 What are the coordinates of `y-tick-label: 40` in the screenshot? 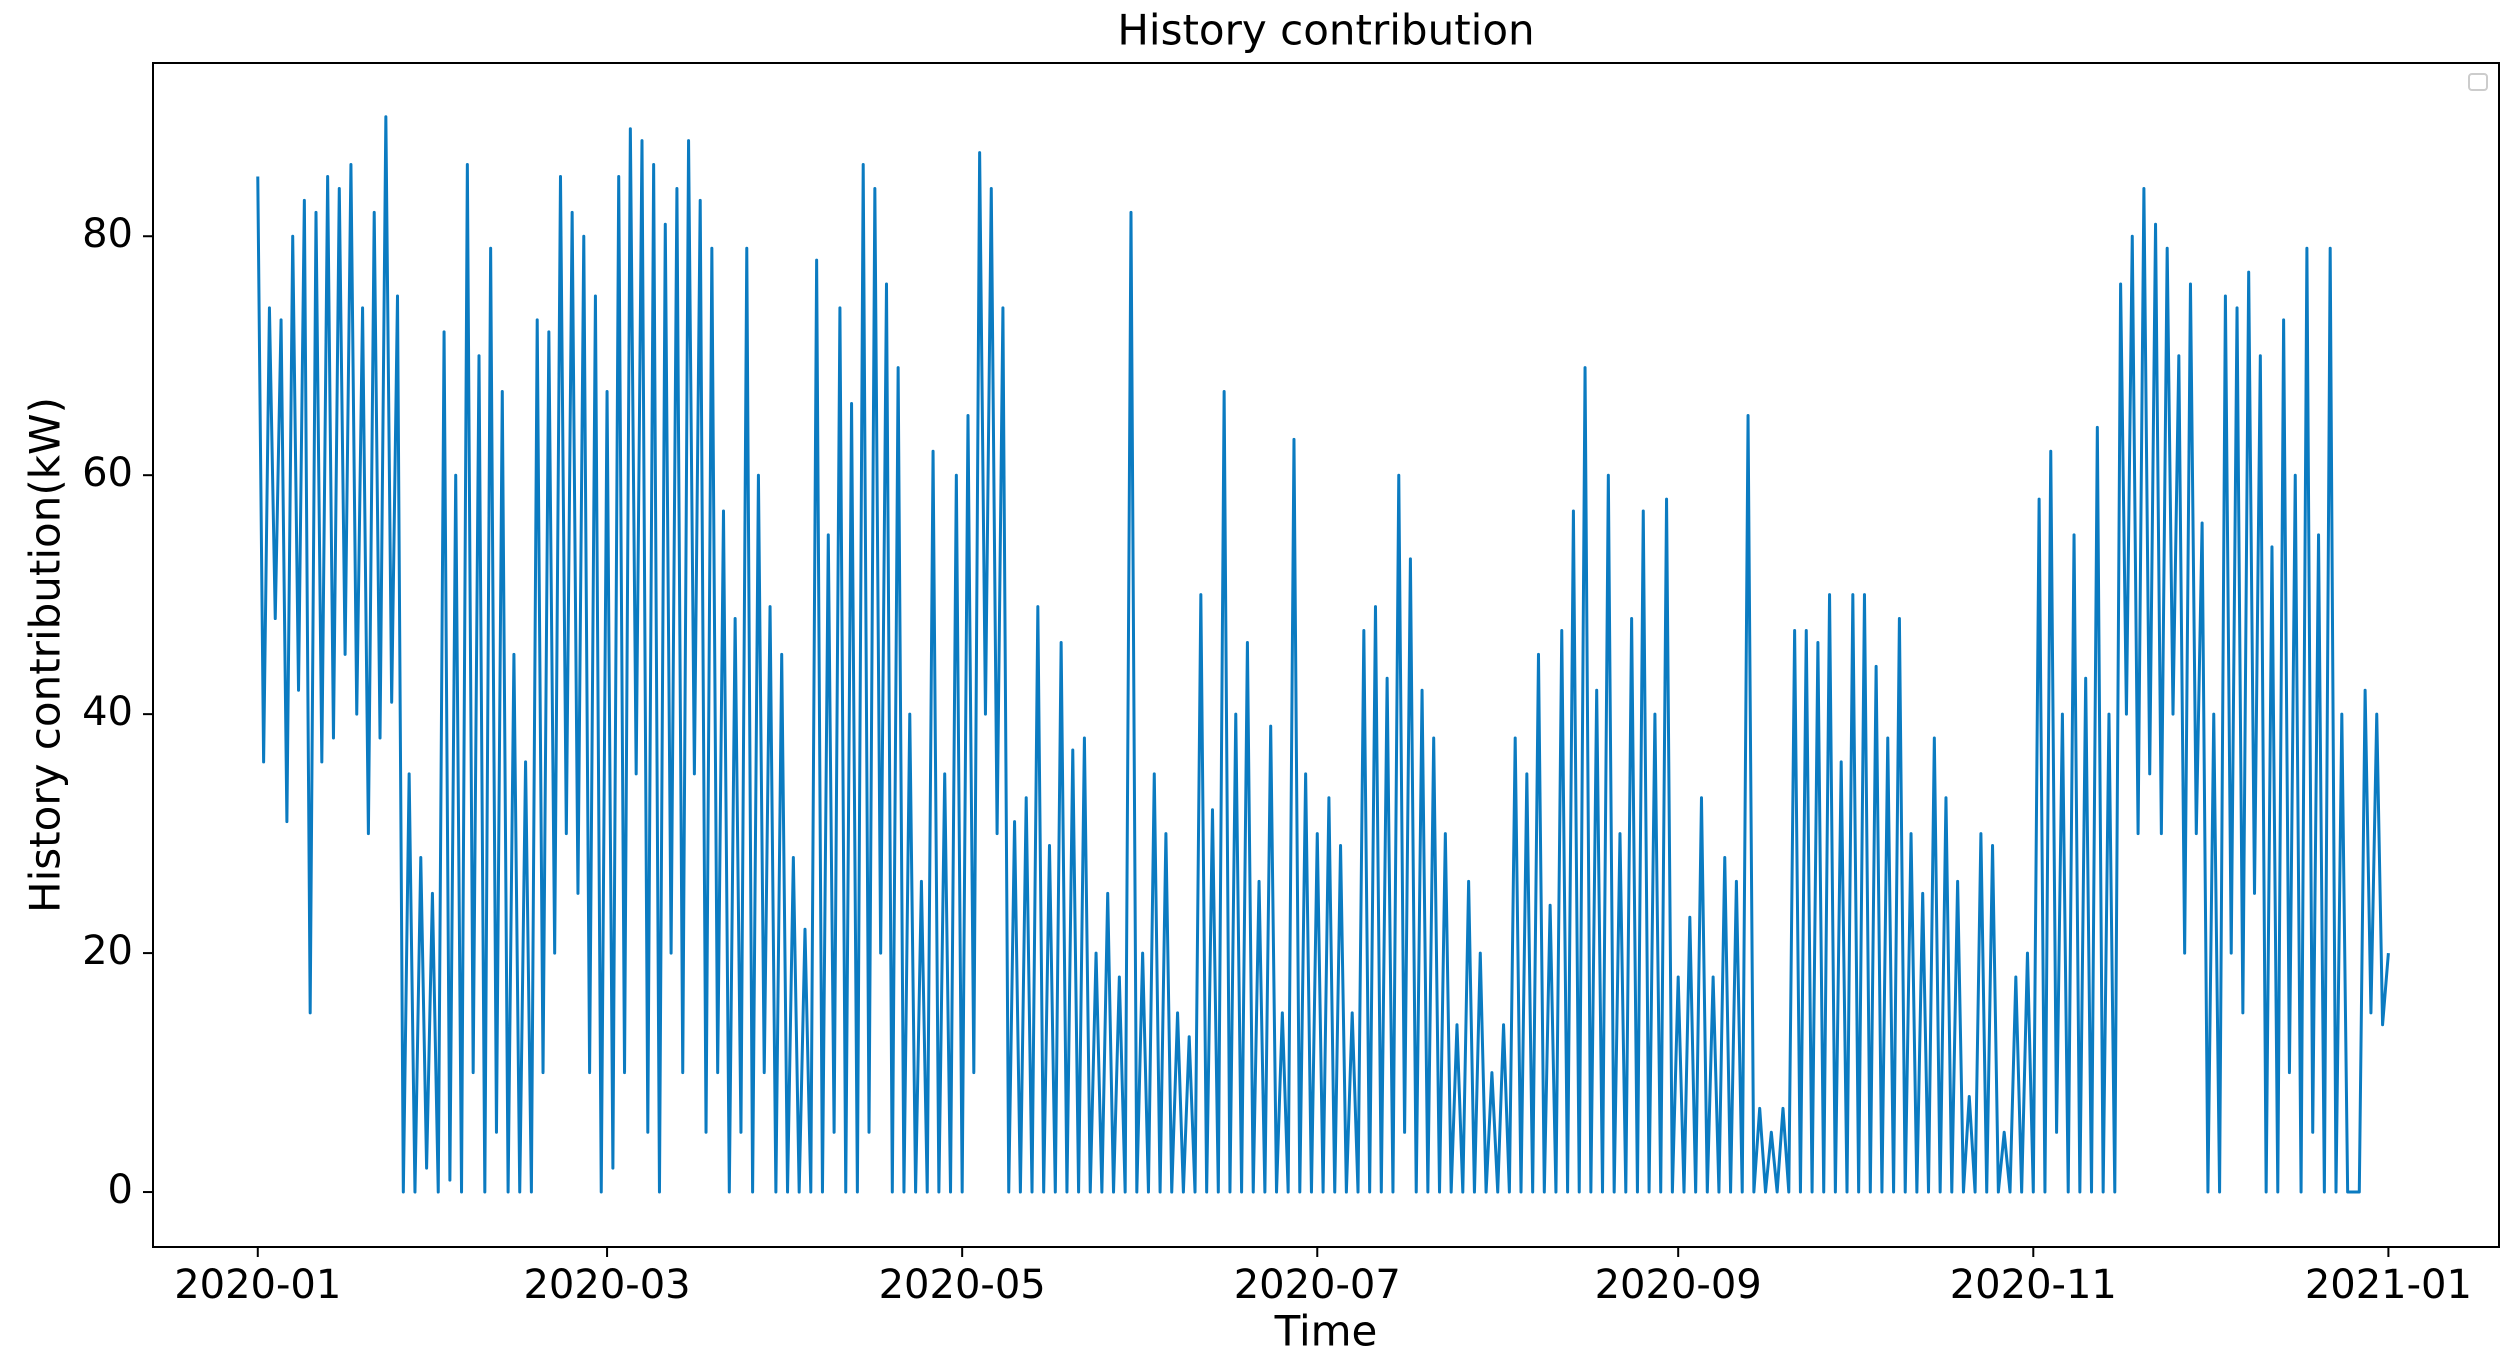 It's located at (107, 712).